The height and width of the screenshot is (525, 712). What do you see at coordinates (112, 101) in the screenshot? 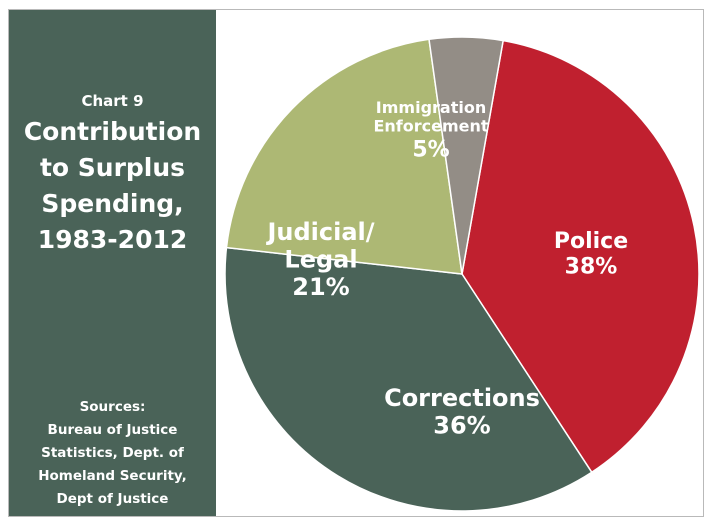
I see `chart-number-label: Chart 9` at bounding box center [112, 101].